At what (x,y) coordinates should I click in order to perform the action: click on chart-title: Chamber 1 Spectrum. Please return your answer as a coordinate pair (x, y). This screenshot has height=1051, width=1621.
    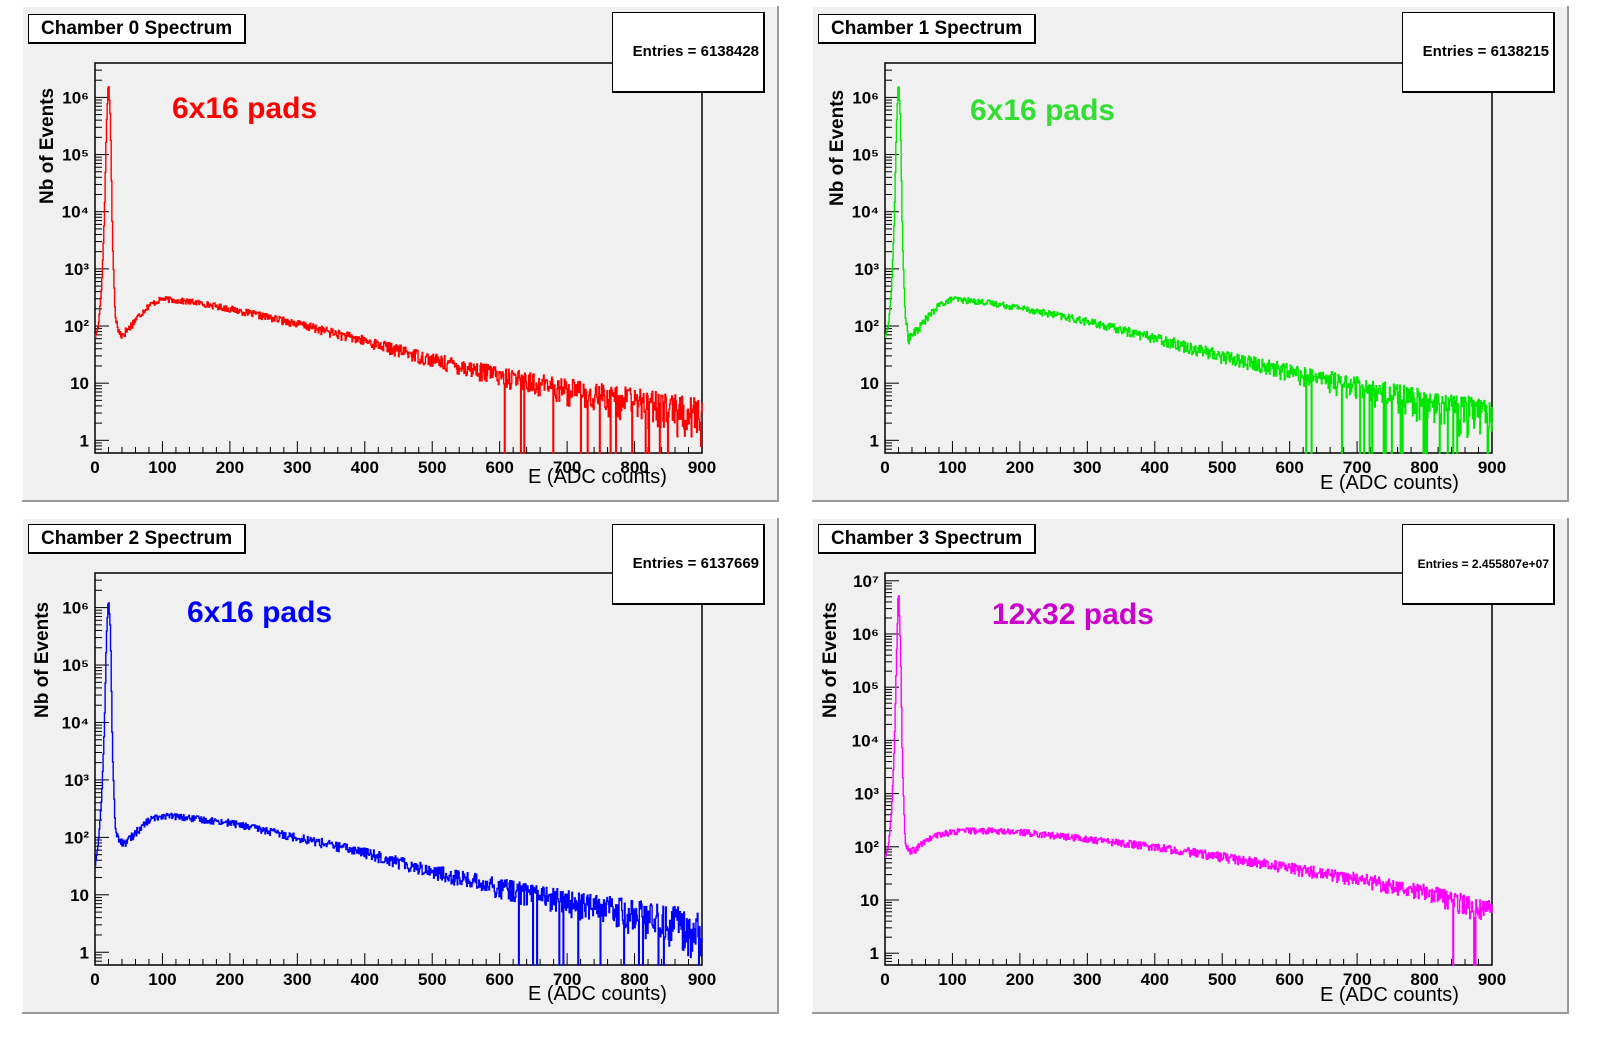
    Looking at the image, I should click on (927, 29).